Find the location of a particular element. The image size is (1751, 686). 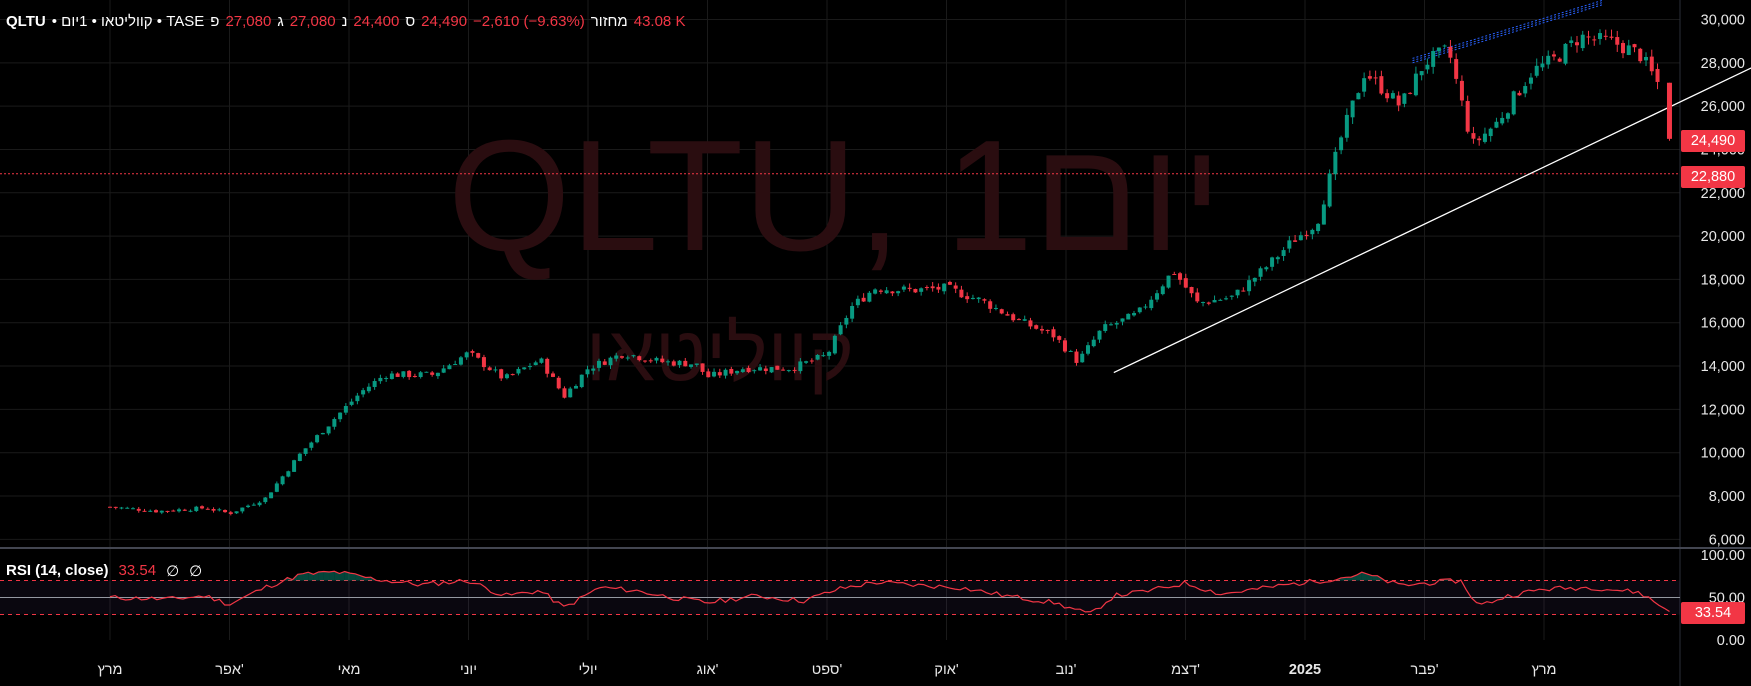

high-label: ג is located at coordinates (280, 21).